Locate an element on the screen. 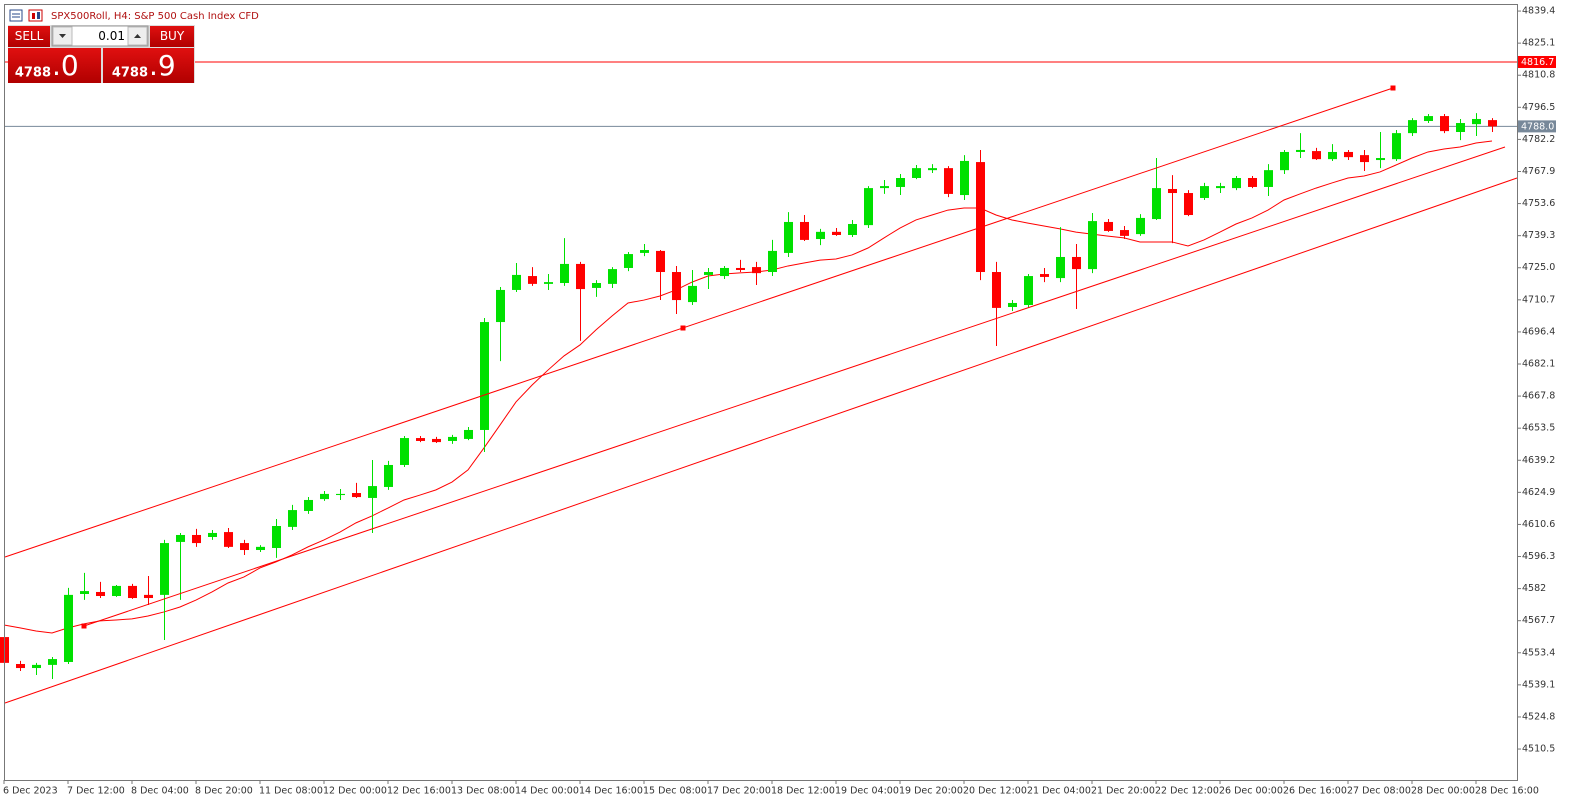 This screenshot has width=1571, height=807. buy-label: BUY is located at coordinates (172, 36).